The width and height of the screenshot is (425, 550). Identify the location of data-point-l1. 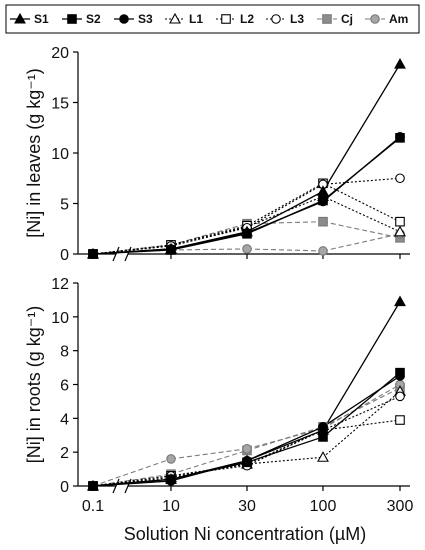
(400, 231).